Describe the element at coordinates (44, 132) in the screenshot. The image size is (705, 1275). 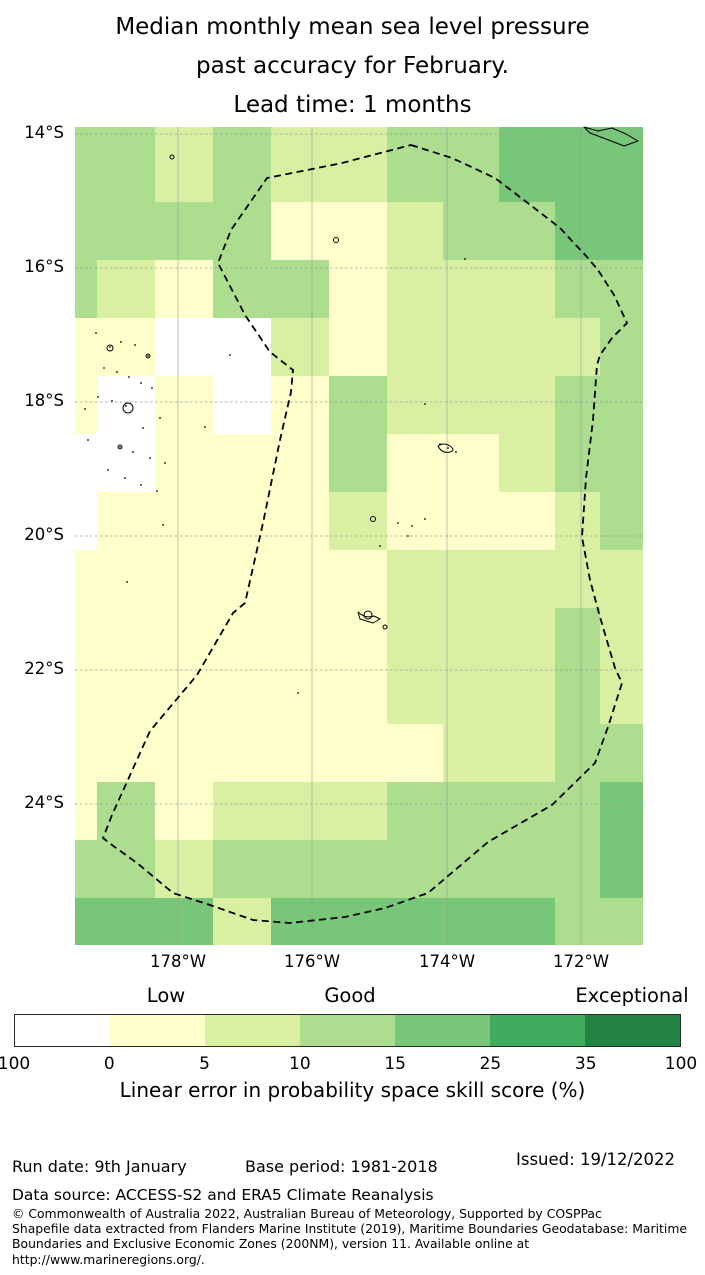
I see `lat-tick-14s: 14°S` at that location.